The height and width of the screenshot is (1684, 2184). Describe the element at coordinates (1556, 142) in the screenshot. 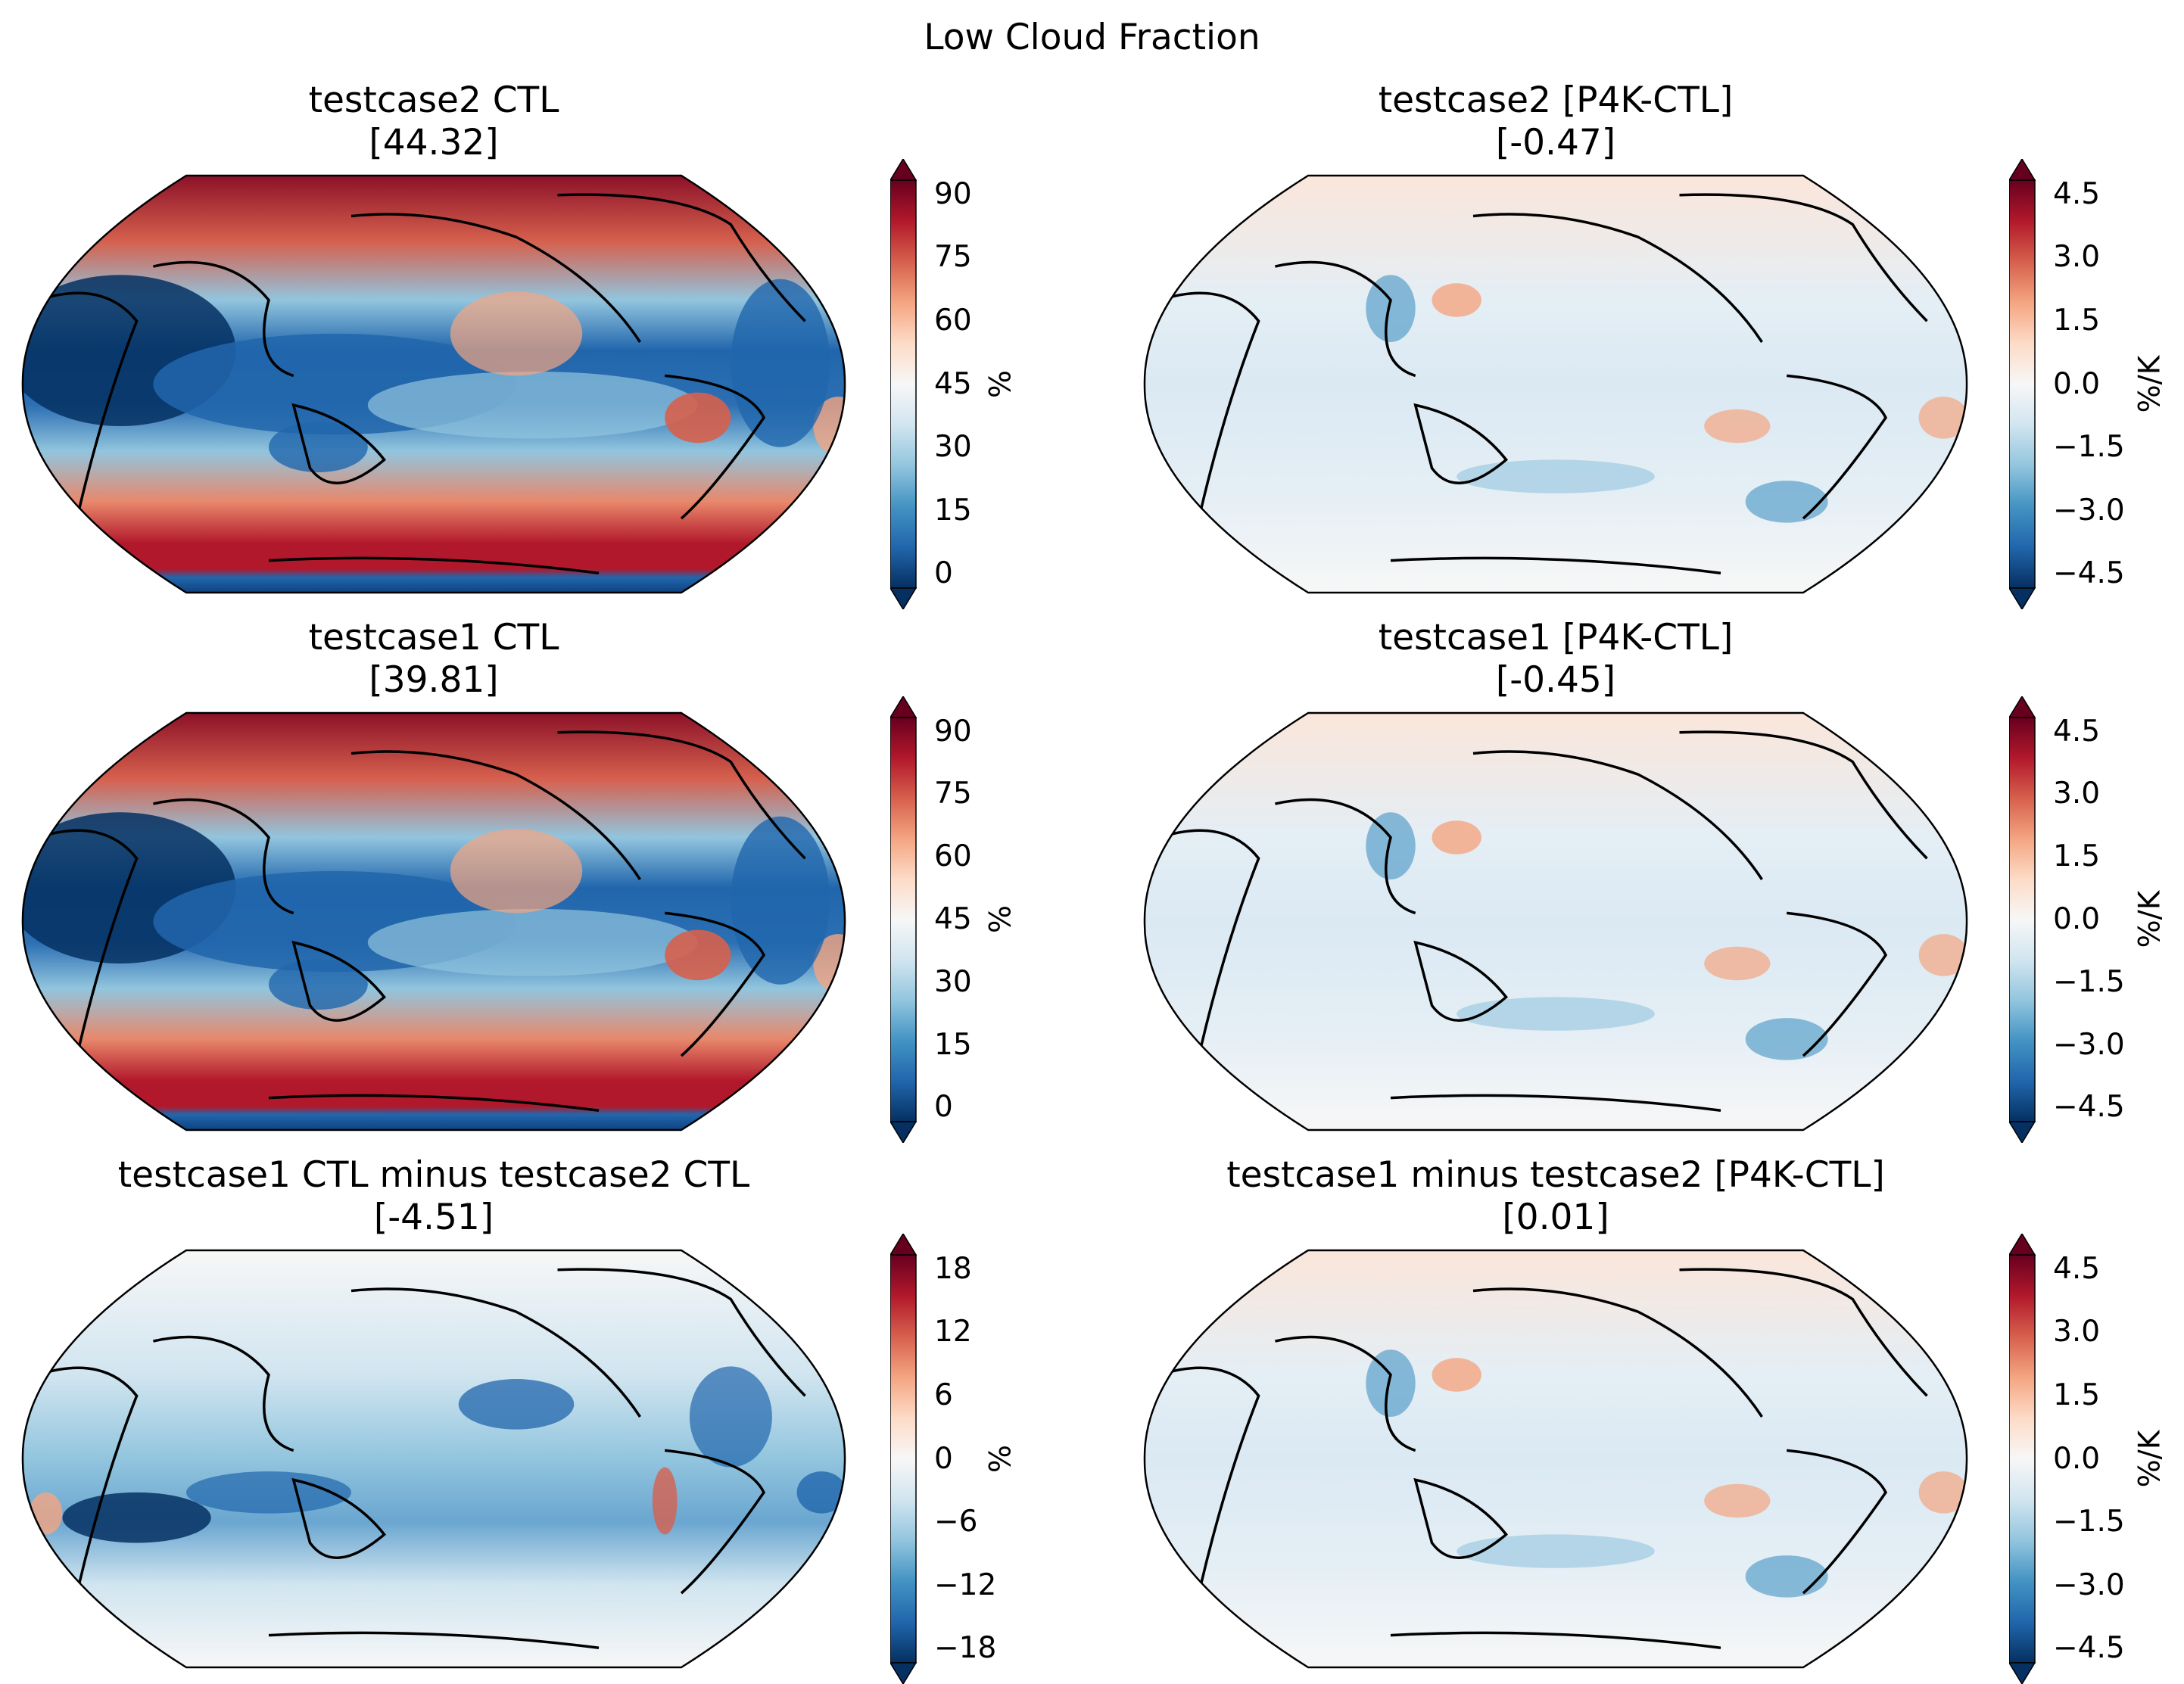

I see `panel-global-mean: [-0.47]` at that location.